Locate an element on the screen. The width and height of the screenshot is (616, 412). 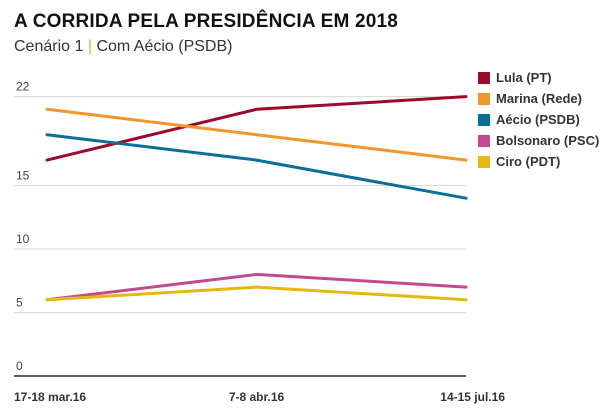
legend-item: Aécio (PSDB) is located at coordinates (538, 119).